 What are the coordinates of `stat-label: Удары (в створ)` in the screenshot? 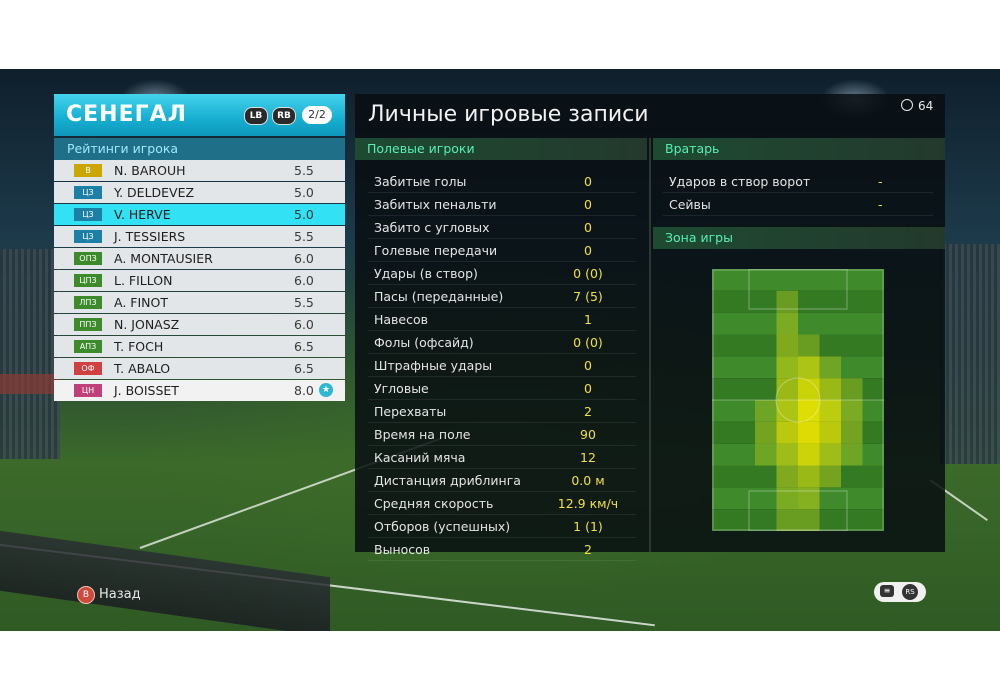 It's located at (426, 273).